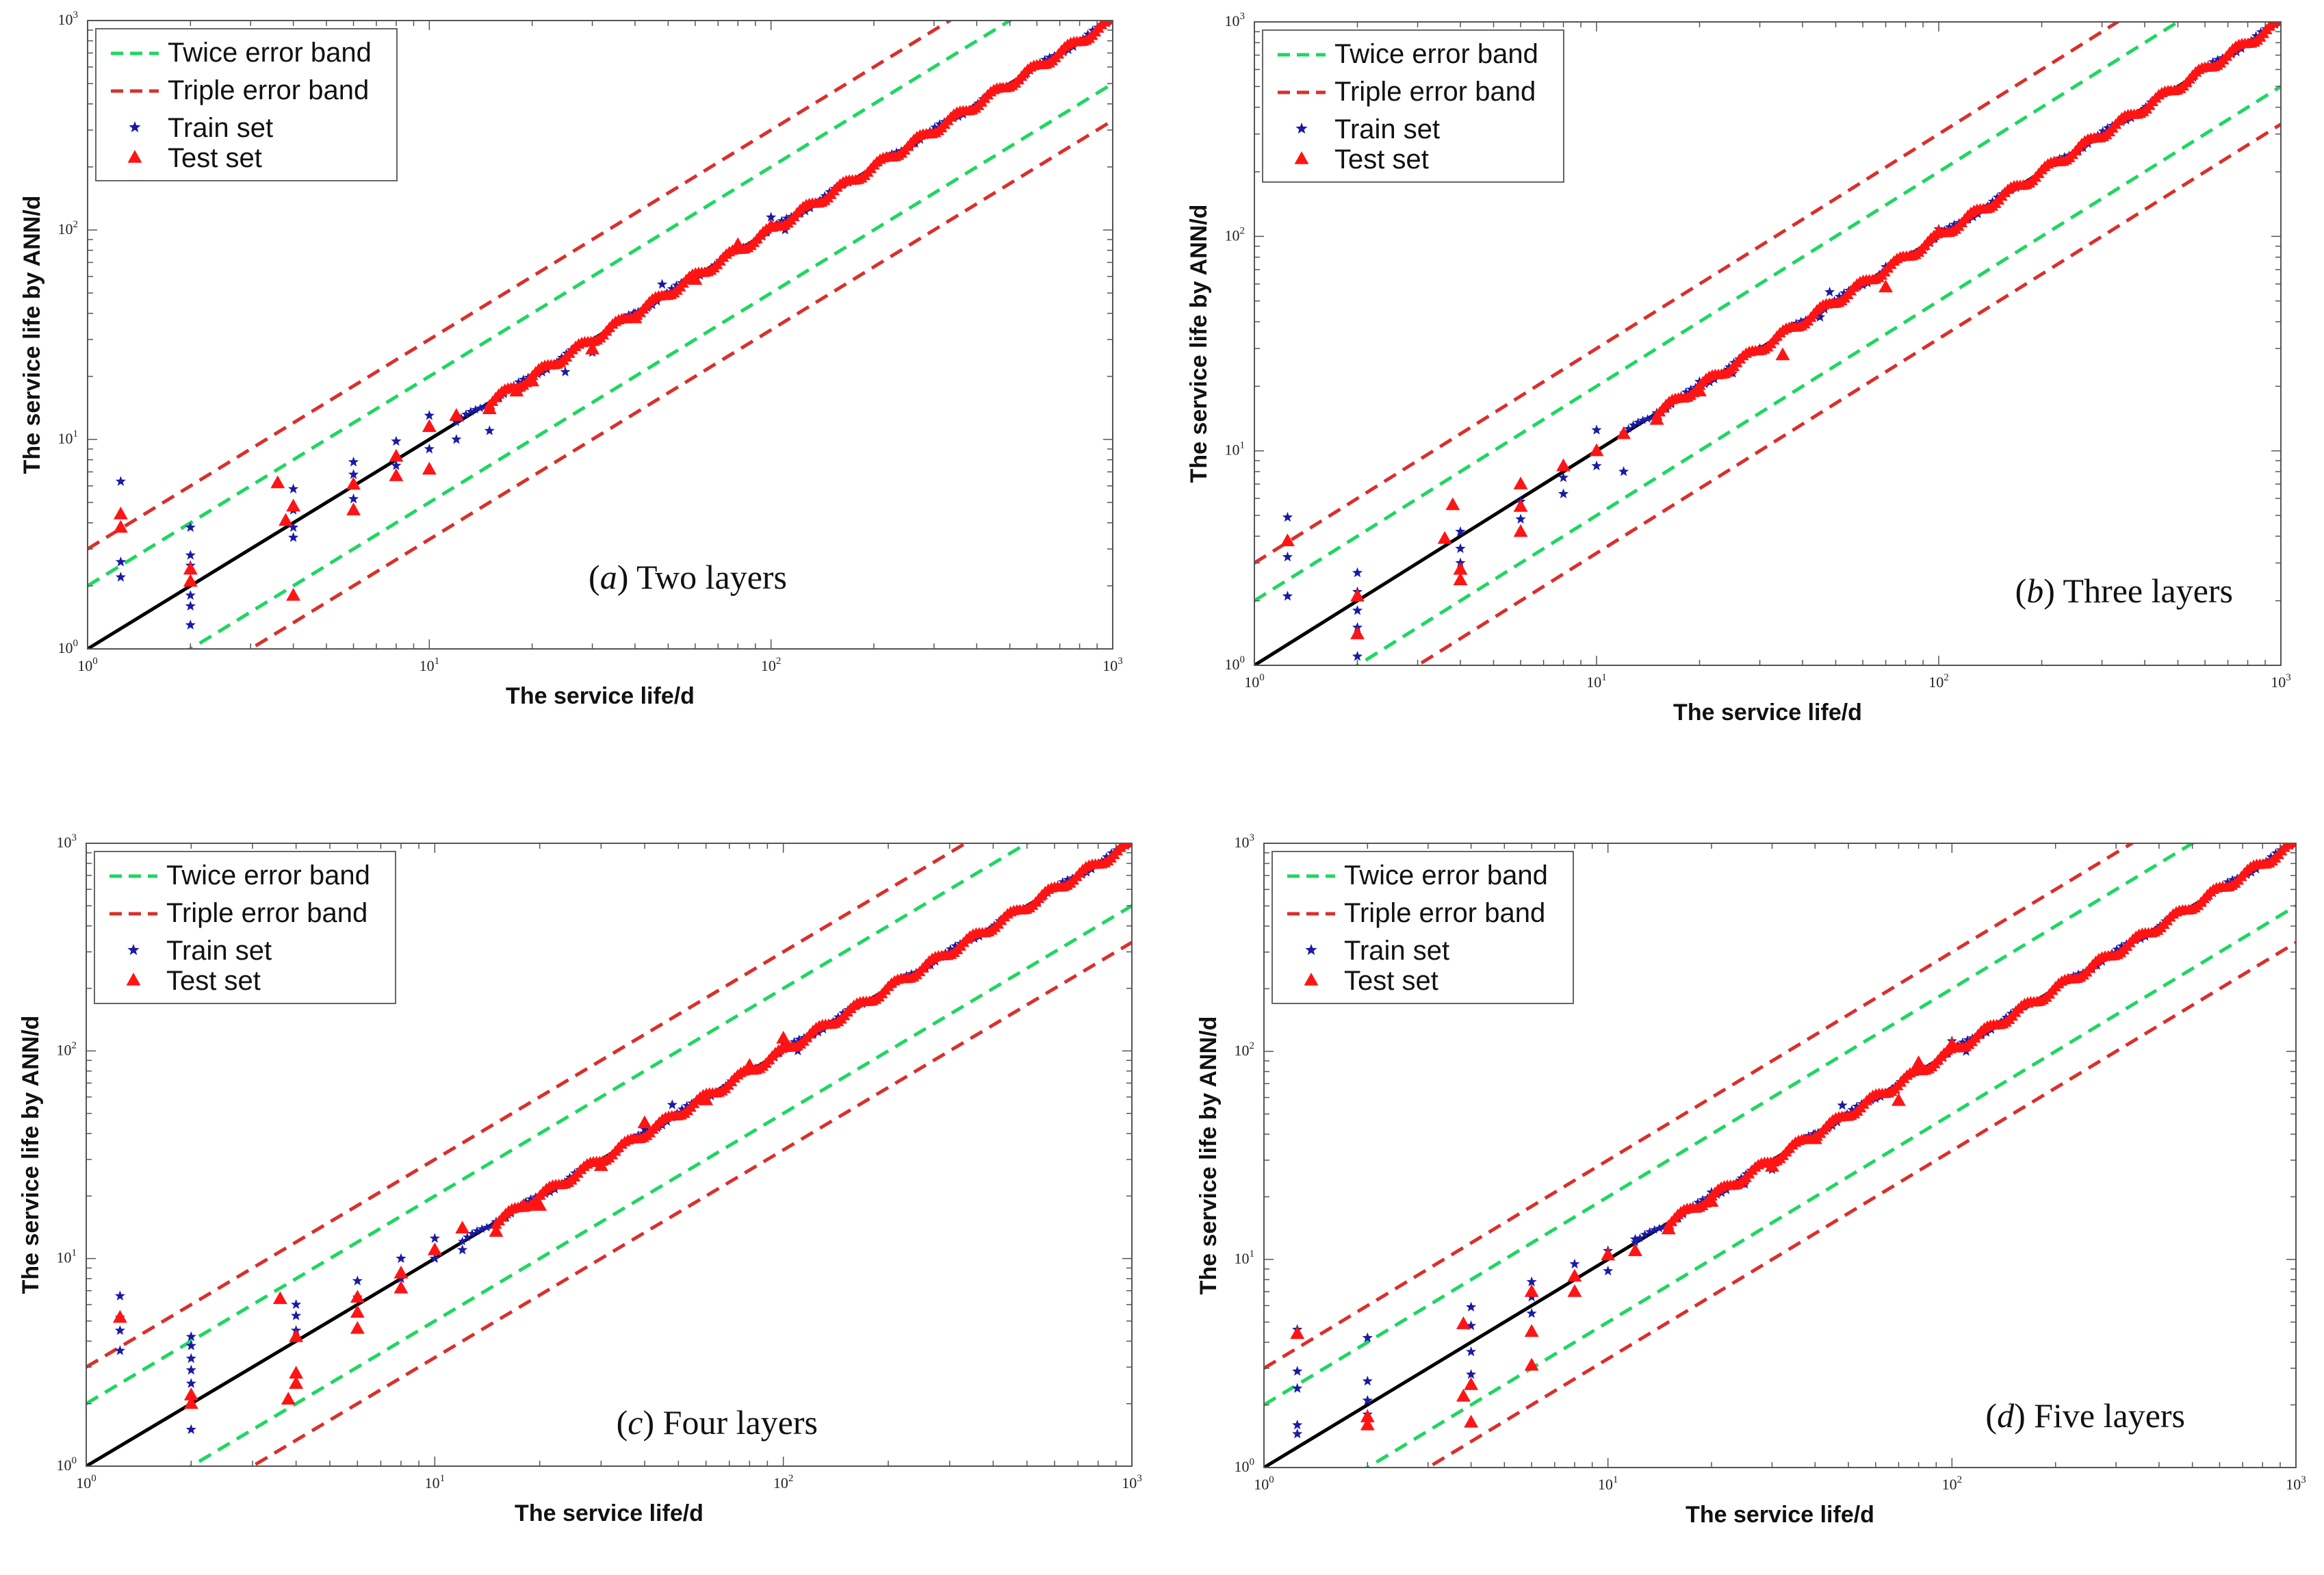 Image resolution: width=2324 pixels, height=1575 pixels. What do you see at coordinates (690, 1203) in the screenshot?
I see `triple-band-lower` at bounding box center [690, 1203].